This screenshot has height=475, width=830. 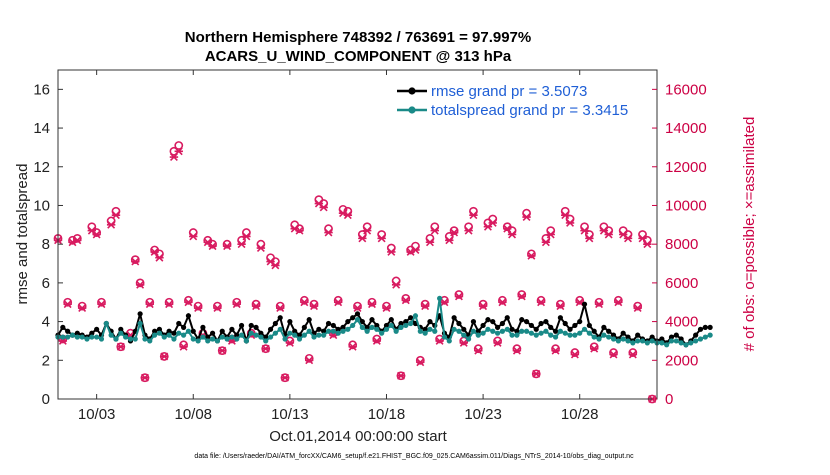 I want to click on x-tick-label: 10/03, so click(x=97, y=414).